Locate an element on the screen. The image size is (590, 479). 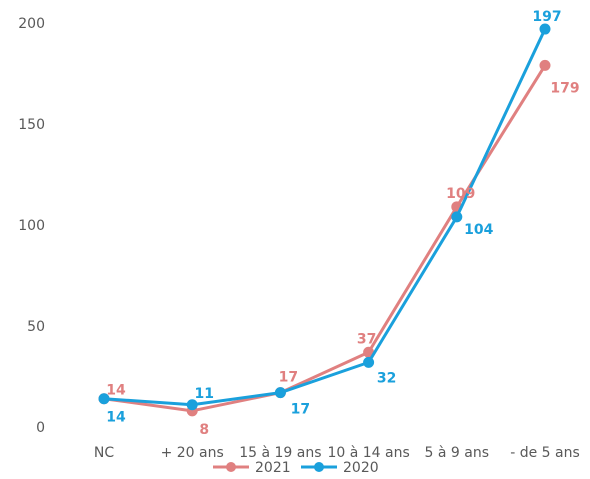
legend-marker-2021 is located at coordinates (231, 467).